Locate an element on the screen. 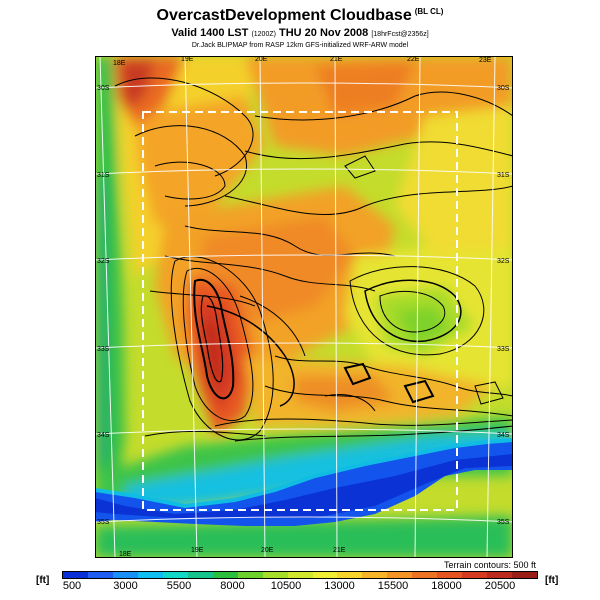 Image resolution: width=600 pixels, height=600 pixels. lat-label-30s-right: 30S is located at coordinates (503, 88).